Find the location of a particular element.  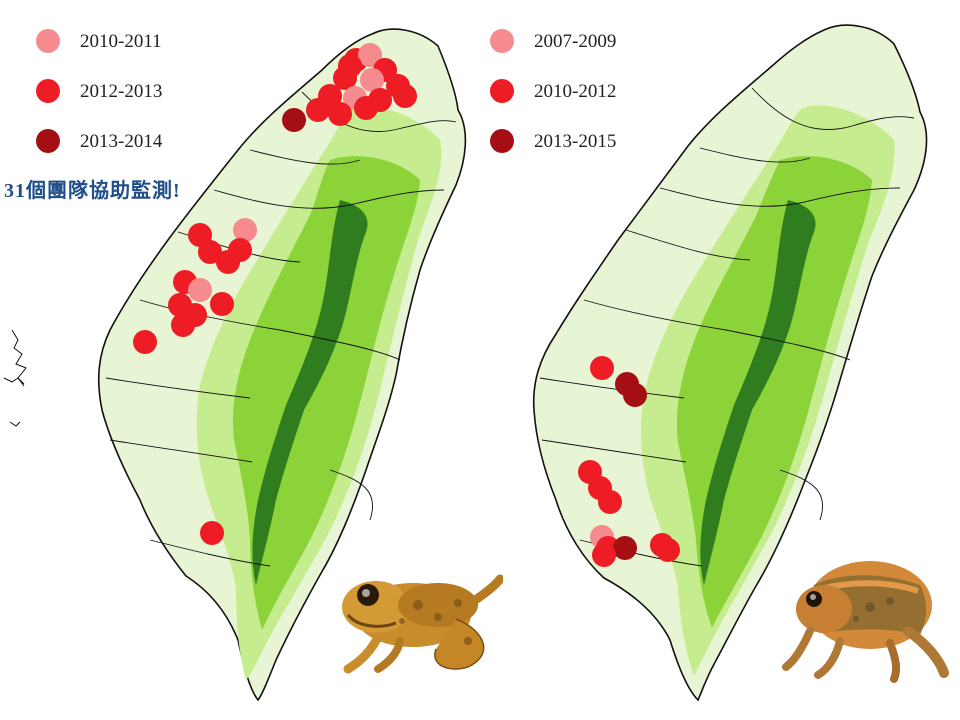

left-frog-photo is located at coordinates (422, 624).